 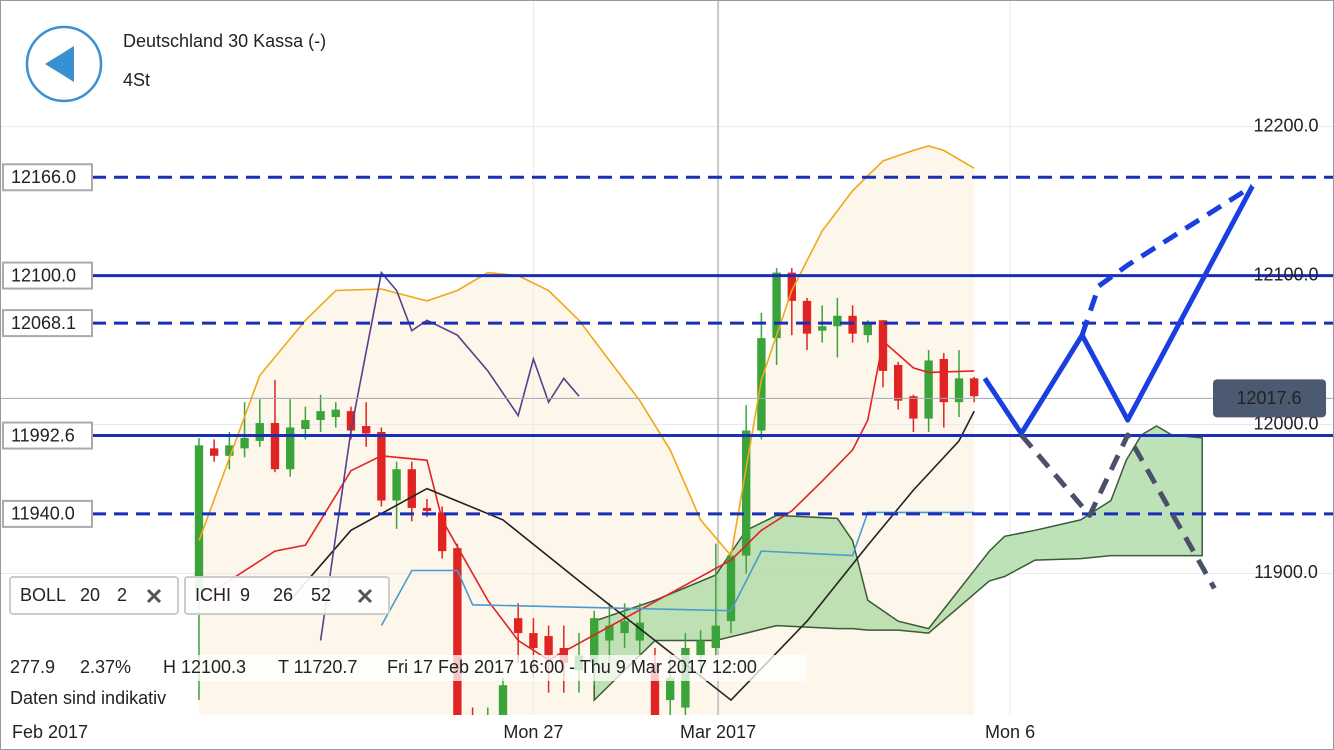 I want to click on info-low: T 11720.7, so click(x=317, y=667).